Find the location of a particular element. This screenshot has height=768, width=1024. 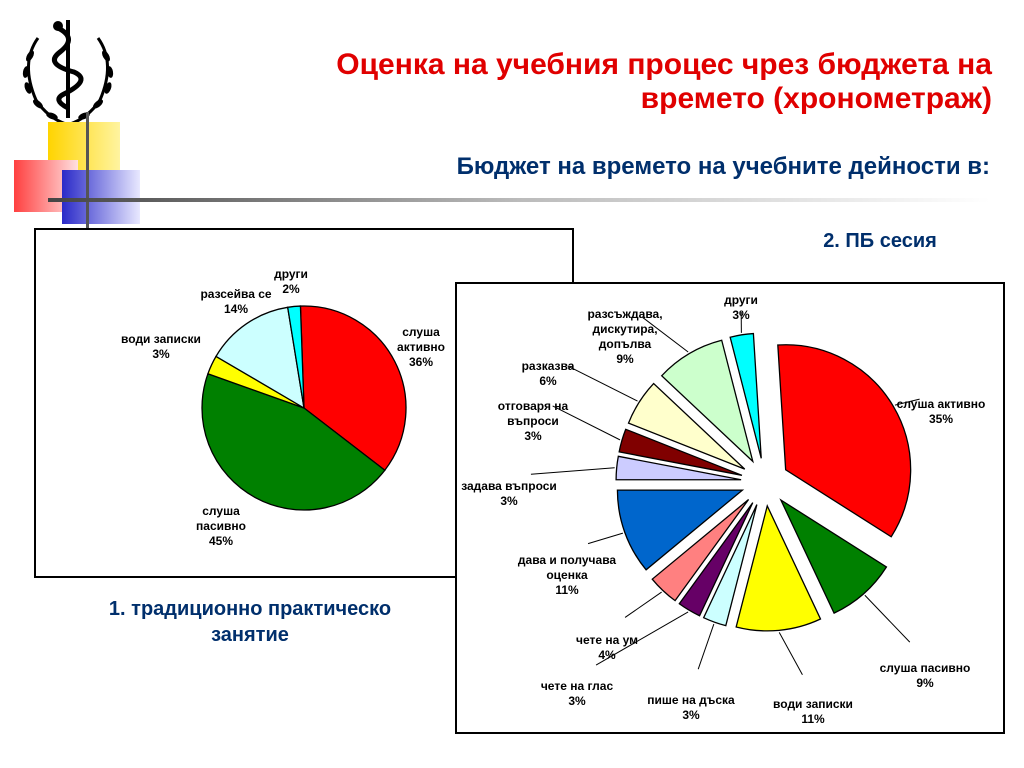

slice-чете-на-глас-percent: 3% is located at coordinates (577, 701).